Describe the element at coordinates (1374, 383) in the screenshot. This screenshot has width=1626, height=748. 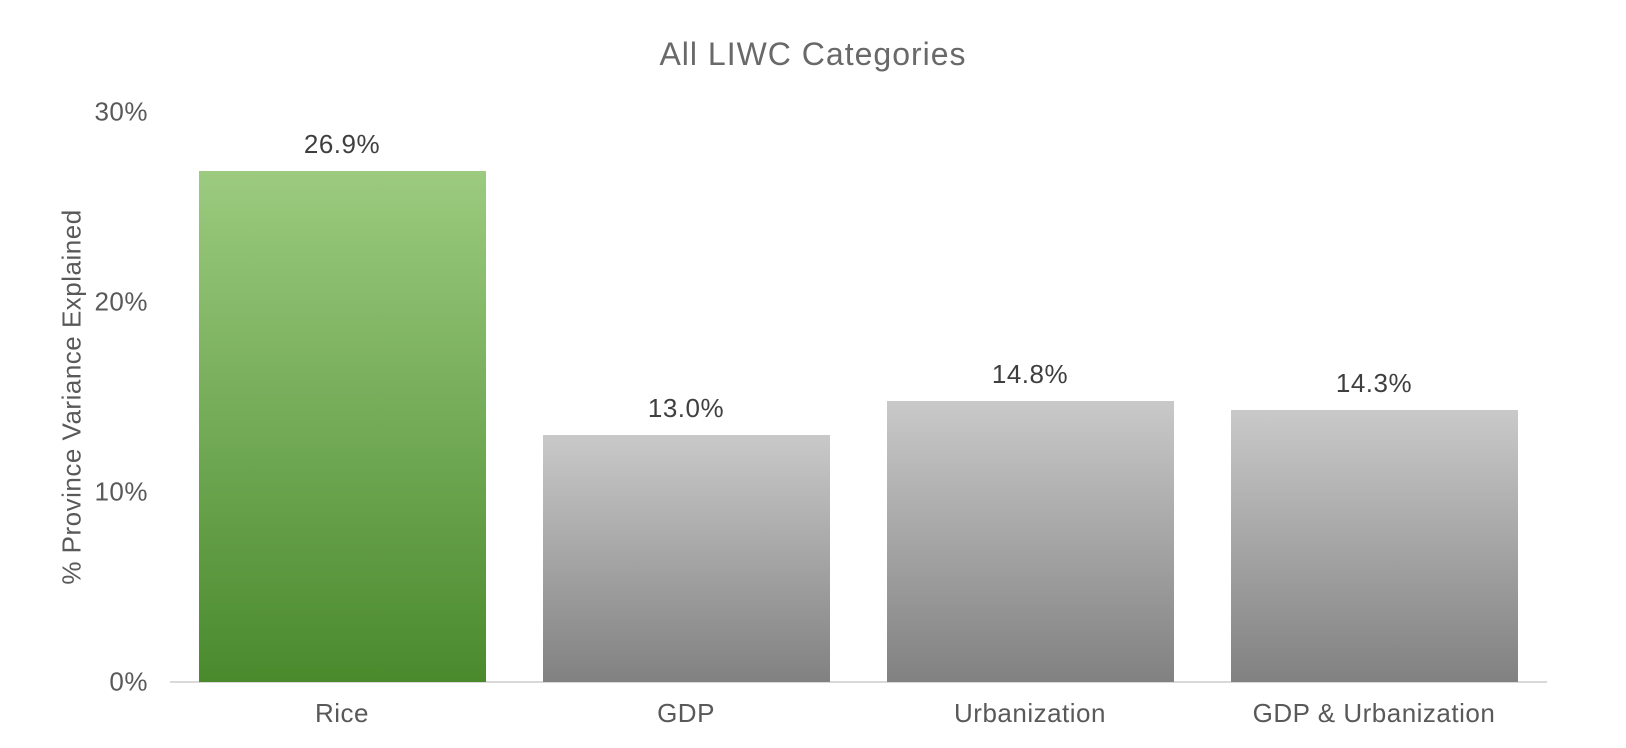
I see `data-label: 14.3%` at that location.